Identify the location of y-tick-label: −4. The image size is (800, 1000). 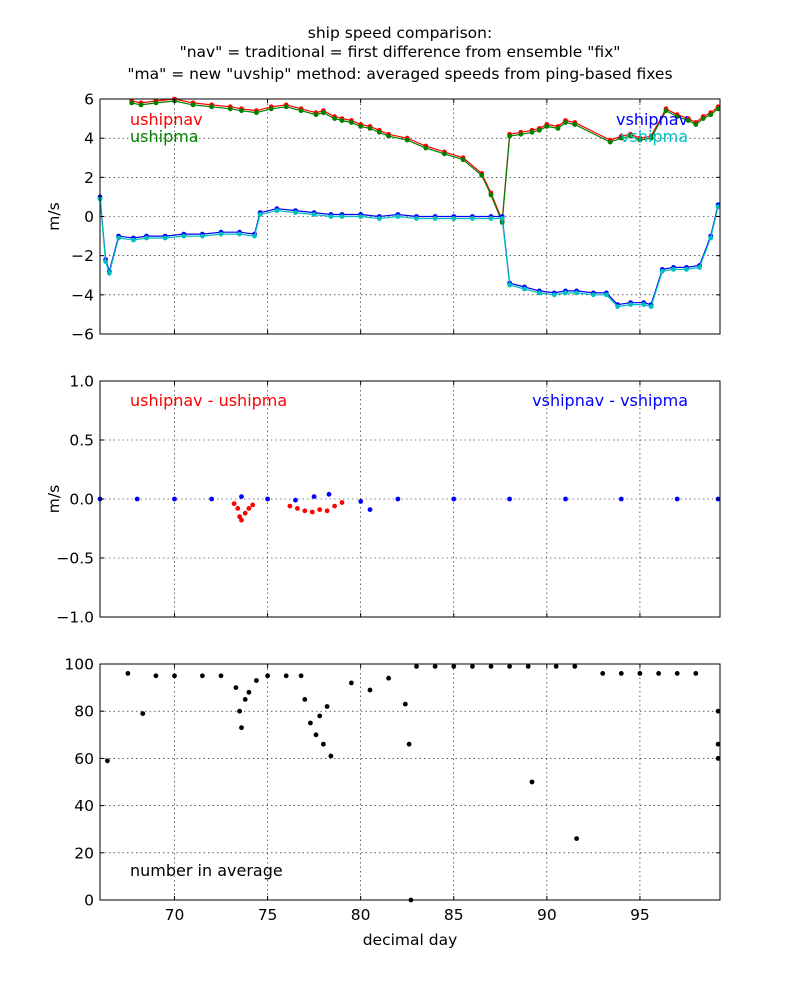
(82, 295).